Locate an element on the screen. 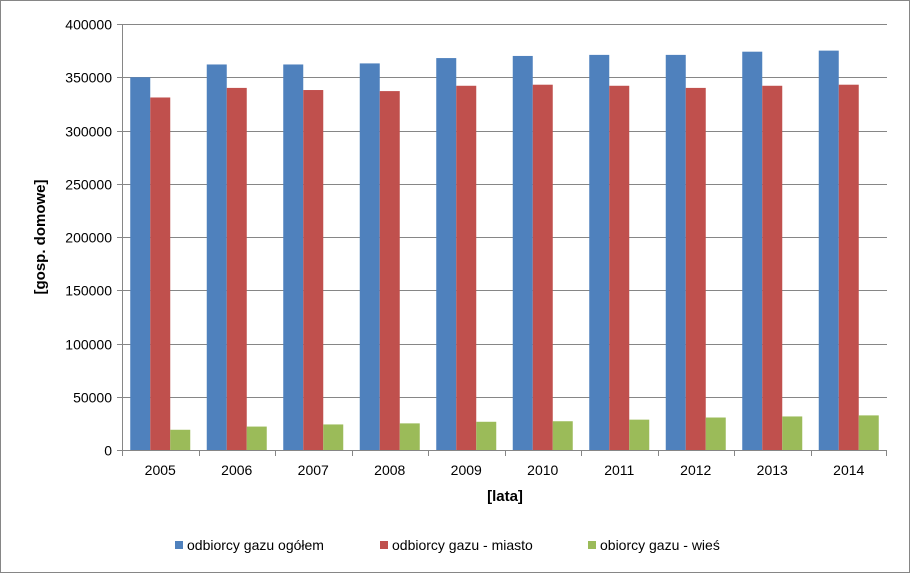 The image size is (910, 579). y-tick-label: 350000 is located at coordinates (88, 78).